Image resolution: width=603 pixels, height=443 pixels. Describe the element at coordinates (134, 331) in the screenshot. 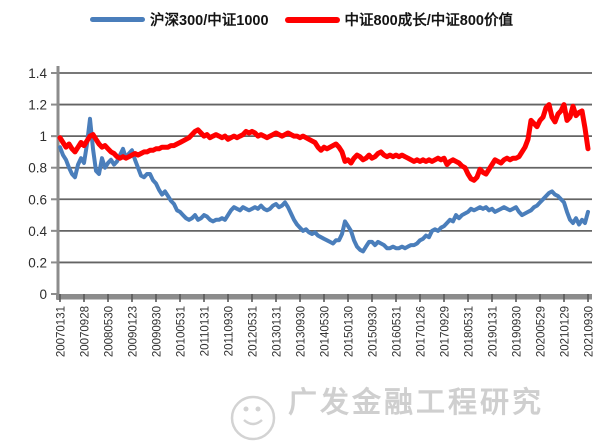

I see `x-axis-tick-label: 20090123` at that location.